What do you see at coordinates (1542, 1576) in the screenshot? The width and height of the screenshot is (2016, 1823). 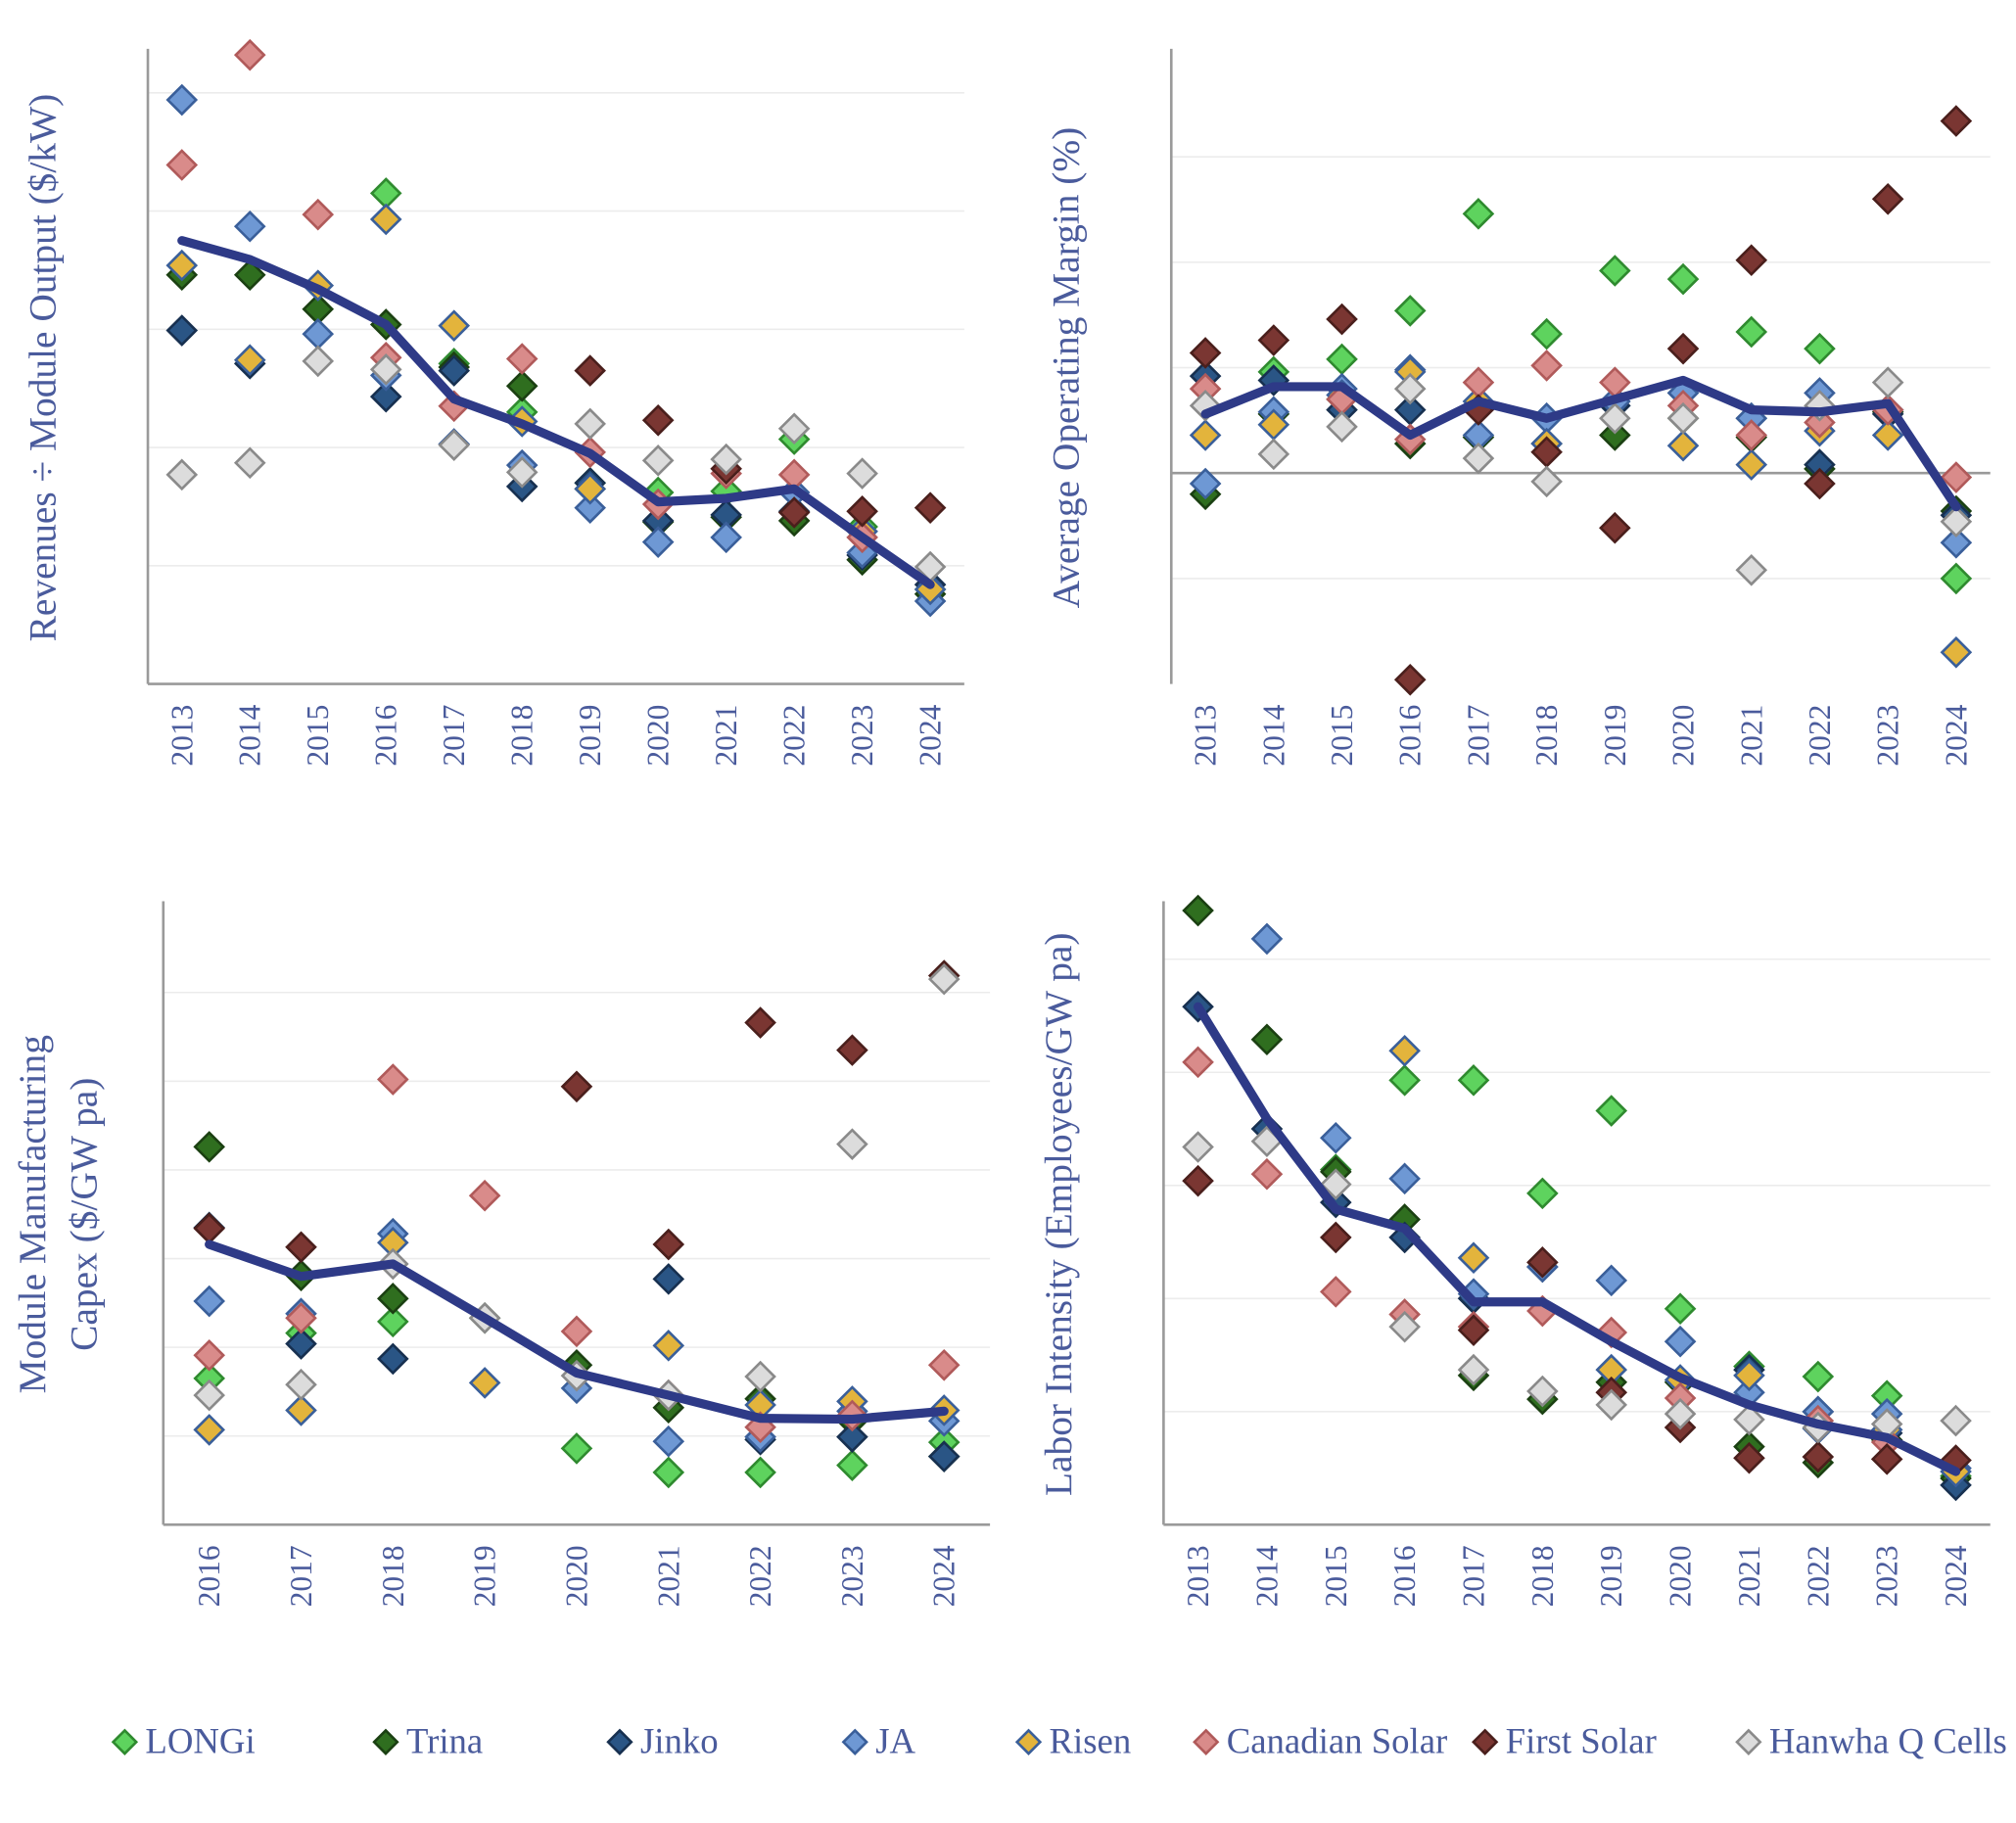 I see `x-tick-label: 2018` at bounding box center [1542, 1576].